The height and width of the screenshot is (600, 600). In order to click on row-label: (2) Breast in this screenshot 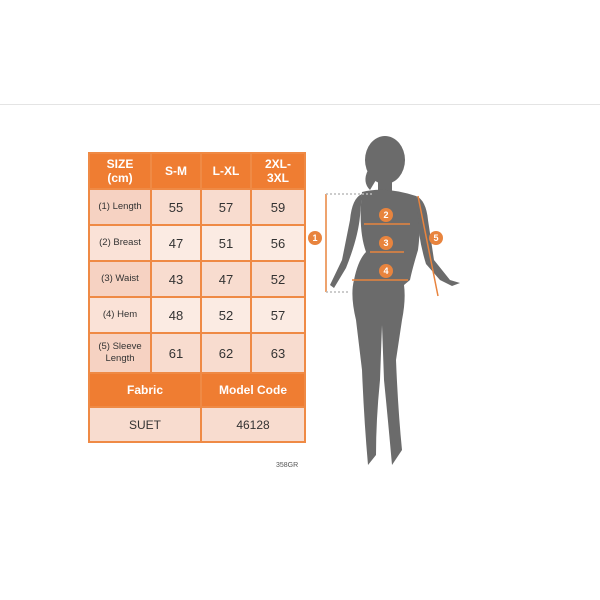, I will do `click(120, 243)`.